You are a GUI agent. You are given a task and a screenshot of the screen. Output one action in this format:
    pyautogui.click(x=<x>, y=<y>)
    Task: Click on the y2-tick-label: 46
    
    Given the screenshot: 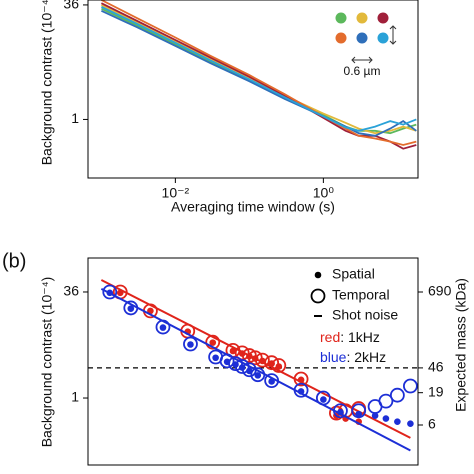 What is the action you would take?
    pyautogui.click(x=436, y=367)
    